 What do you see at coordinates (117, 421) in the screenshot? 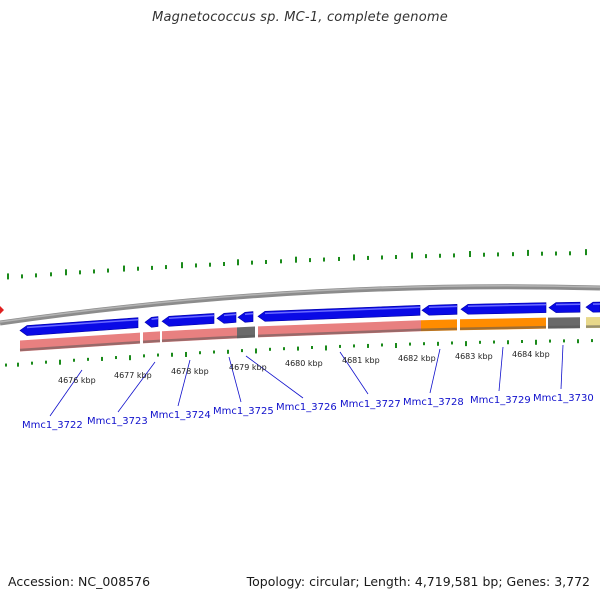
I see `gene-label: Mmc1_3723` at bounding box center [117, 421].